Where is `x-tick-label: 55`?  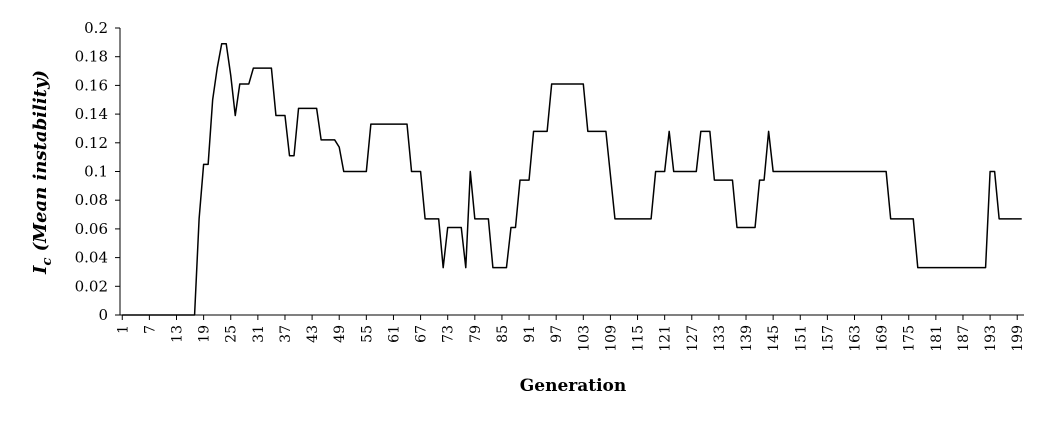
x-tick-label: 55 is located at coordinates (367, 334).